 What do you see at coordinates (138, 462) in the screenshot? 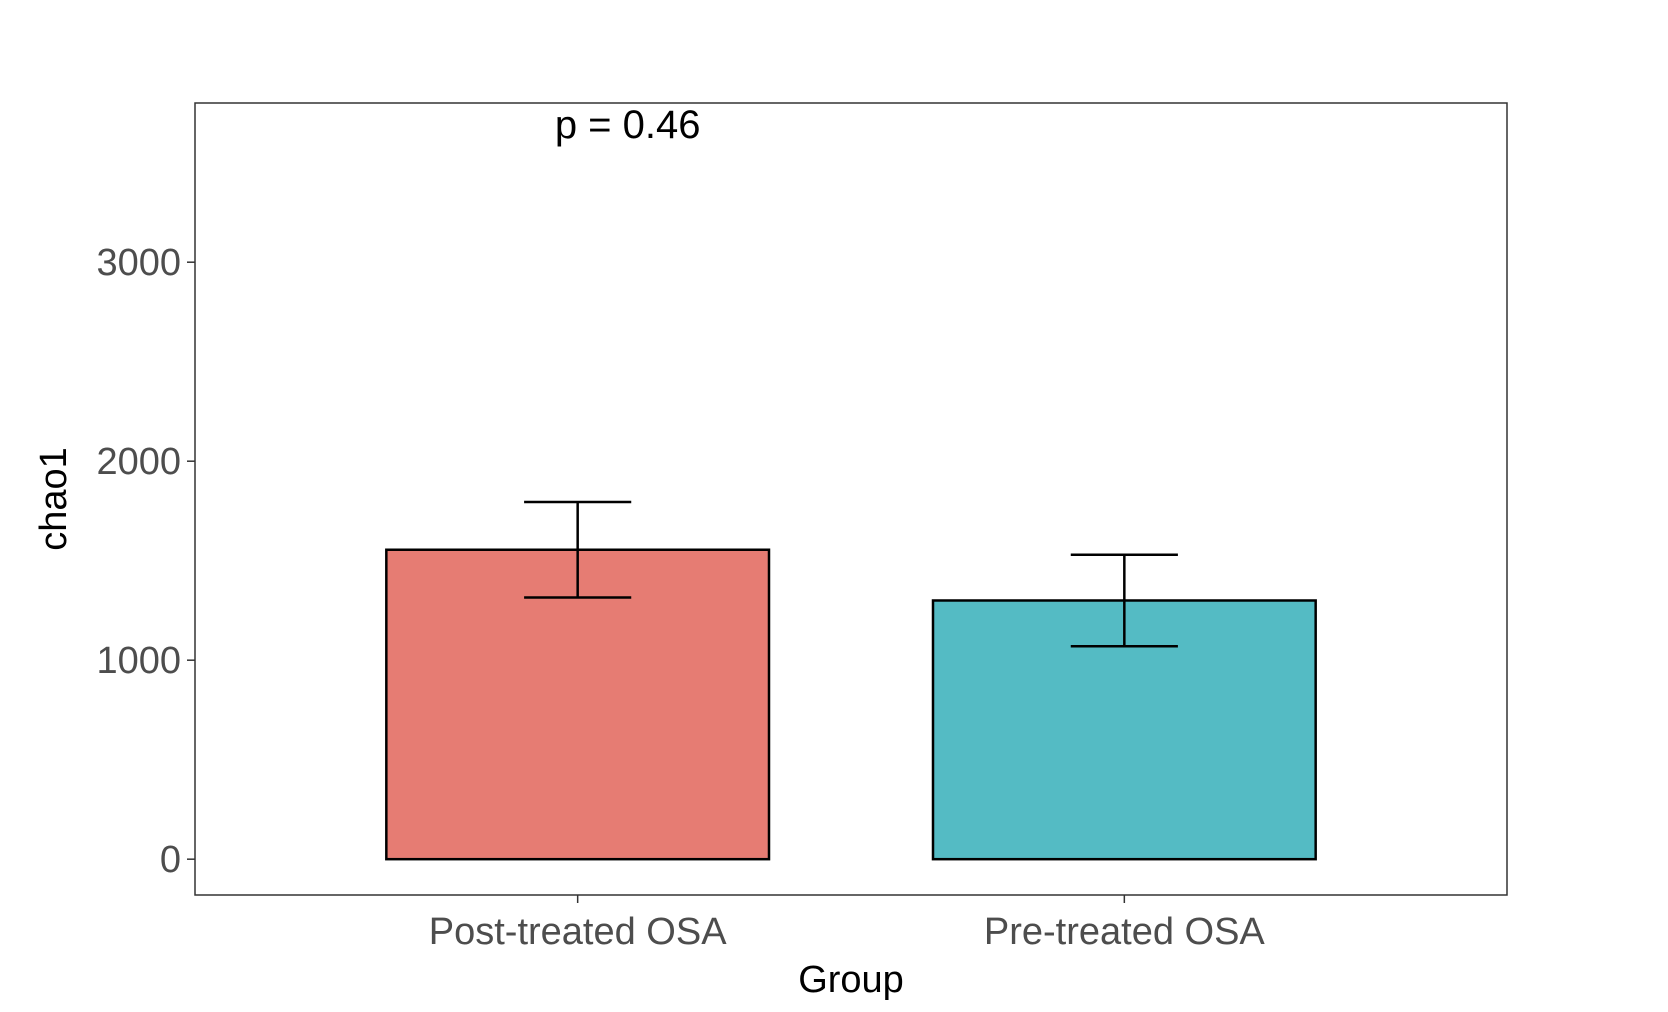
I see `y-tick-label: 2000` at bounding box center [138, 462].